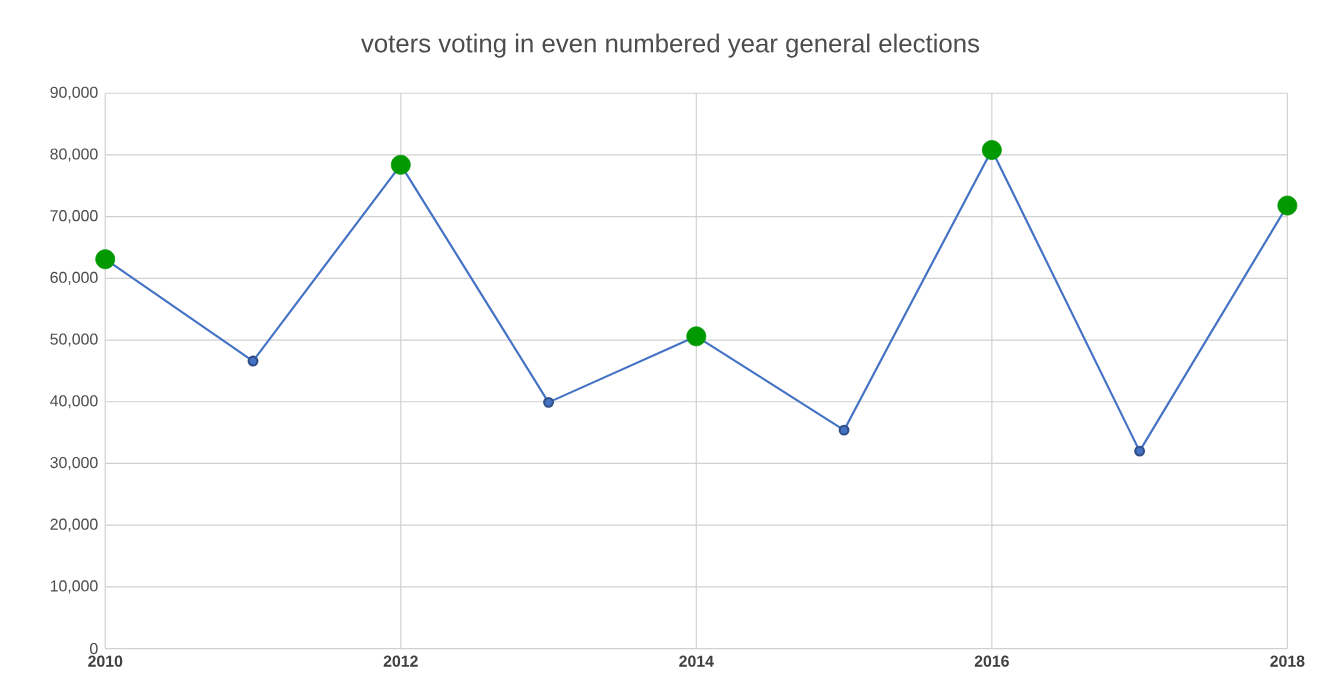 The image size is (1330, 690). I want to click on x-tick-label: 2016, so click(991, 661).